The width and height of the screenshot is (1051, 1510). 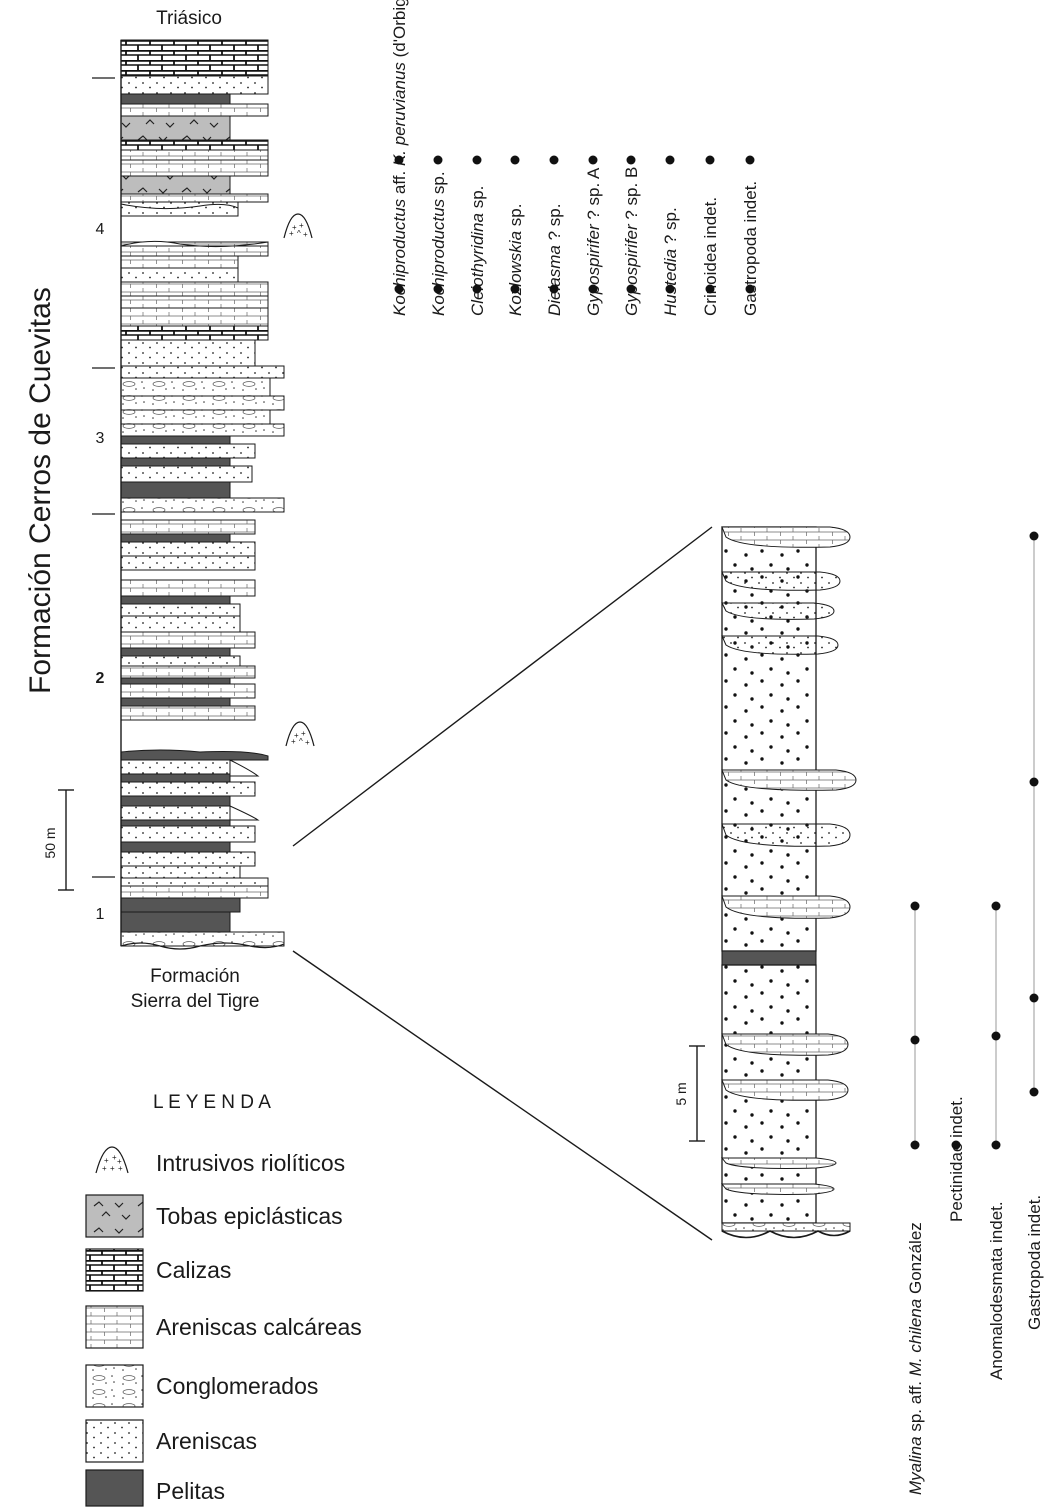 What do you see at coordinates (249, 1216) in the screenshot?
I see `legend-label-tobas: Tobas epiclásticas` at bounding box center [249, 1216].